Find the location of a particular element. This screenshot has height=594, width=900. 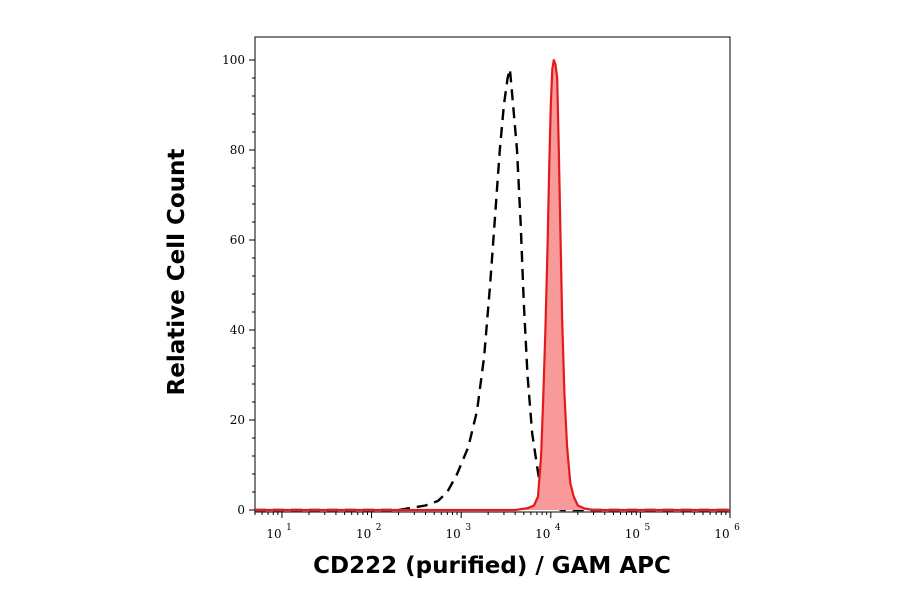

y-tick-label: 60 is located at coordinates (237, 240).